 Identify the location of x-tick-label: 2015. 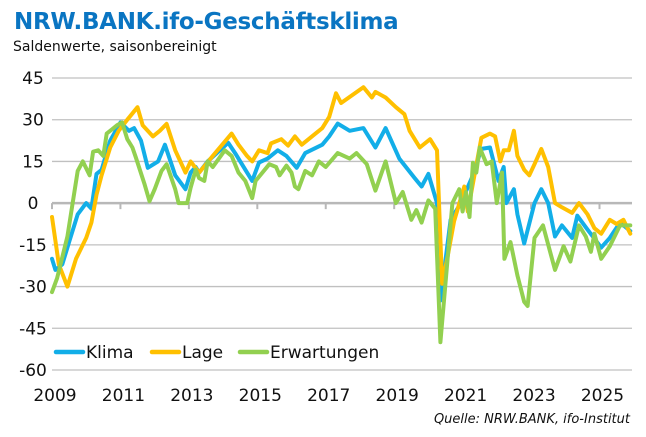
(260, 396).